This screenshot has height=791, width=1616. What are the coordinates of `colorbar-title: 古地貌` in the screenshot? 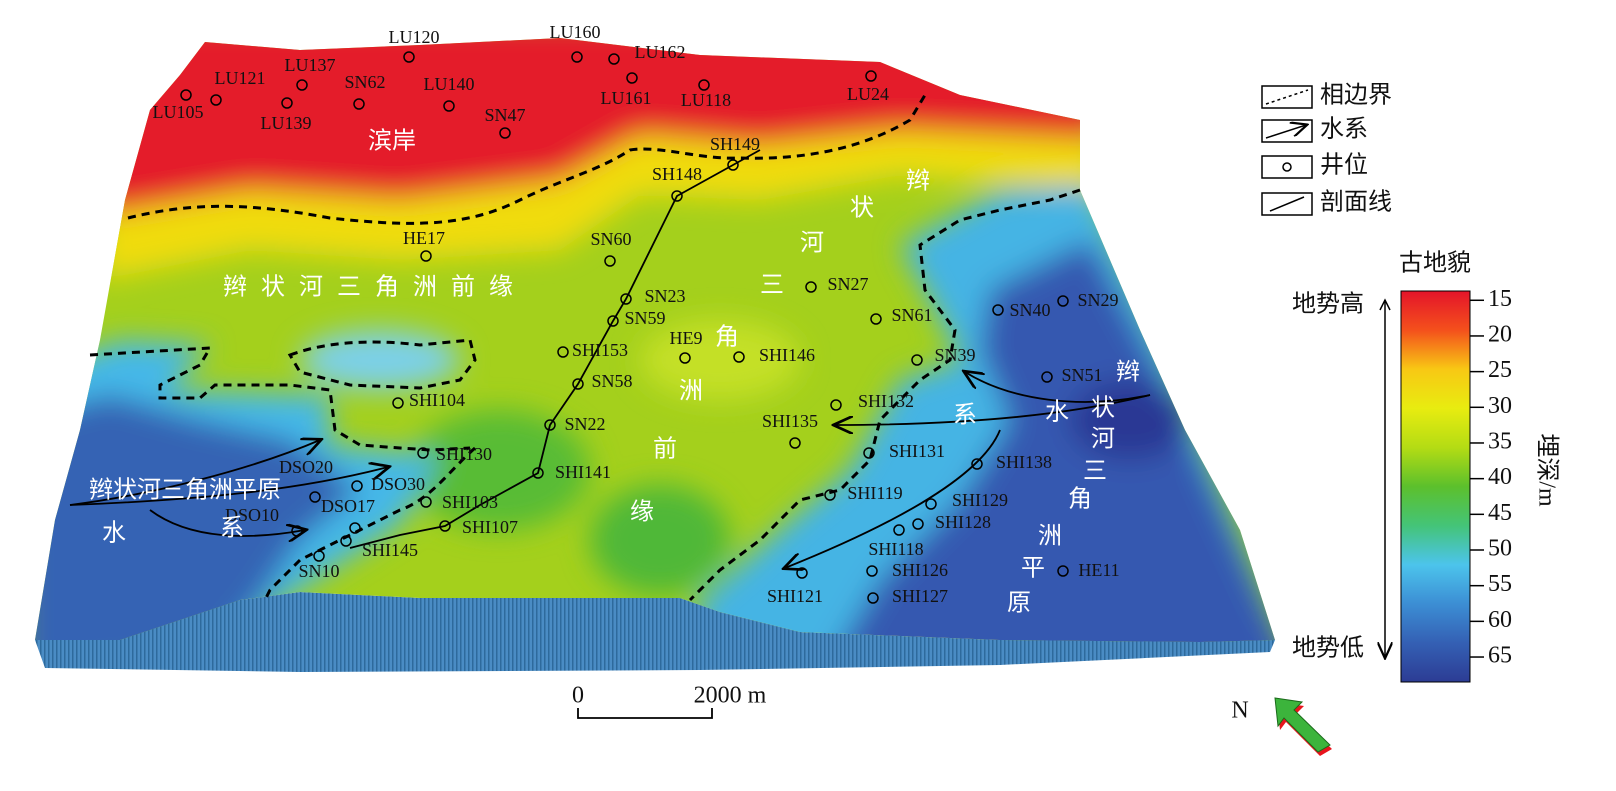 It's located at (1435, 263).